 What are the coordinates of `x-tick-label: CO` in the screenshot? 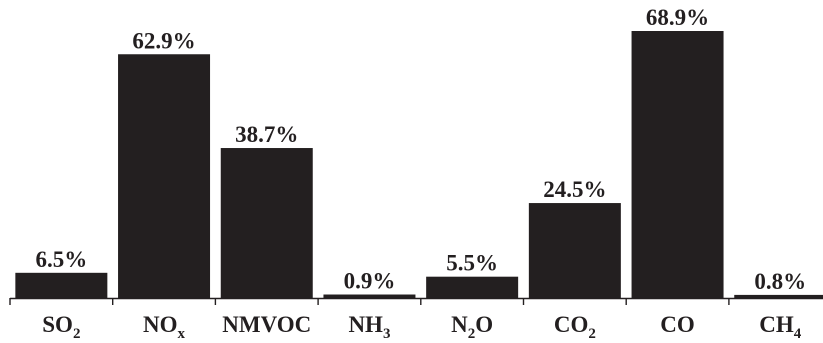 It's located at (677, 324).